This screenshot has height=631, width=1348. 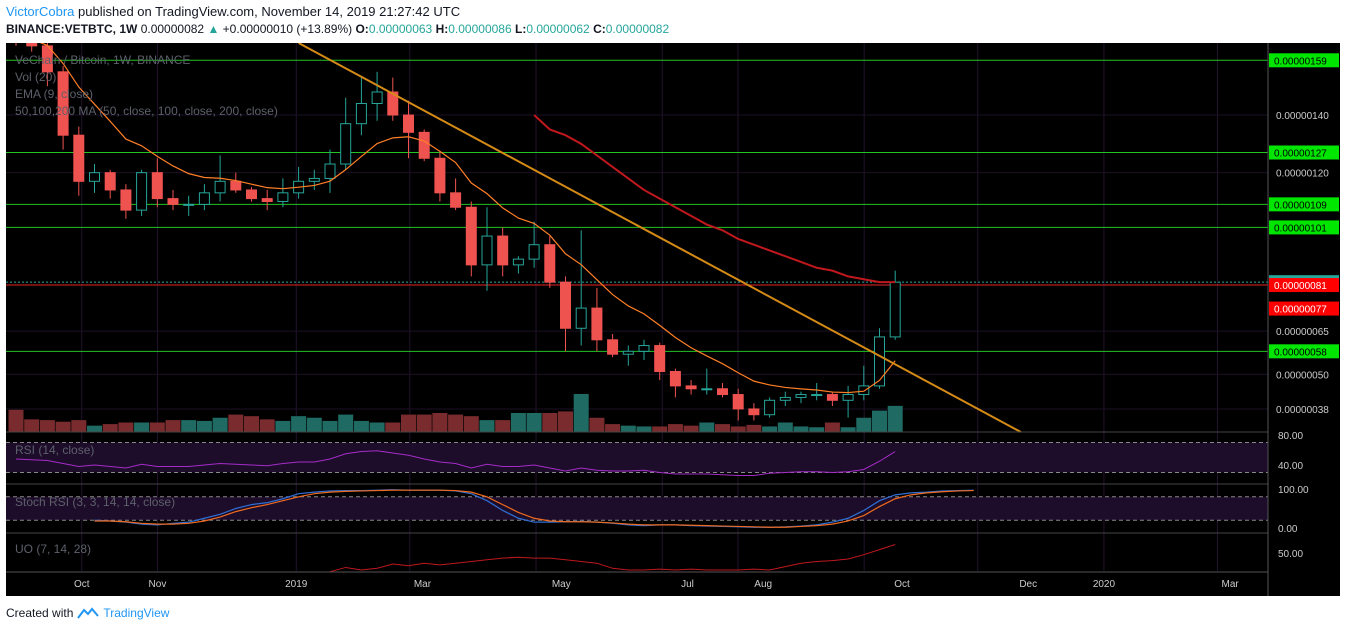 I want to click on up-triangle-icon: ▲, so click(x=213, y=29).